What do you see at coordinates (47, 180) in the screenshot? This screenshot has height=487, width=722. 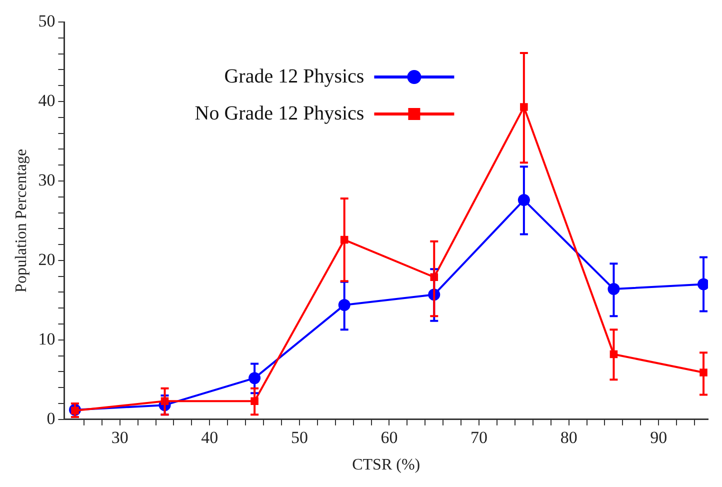 I see `y-tick-label: 30` at bounding box center [47, 180].